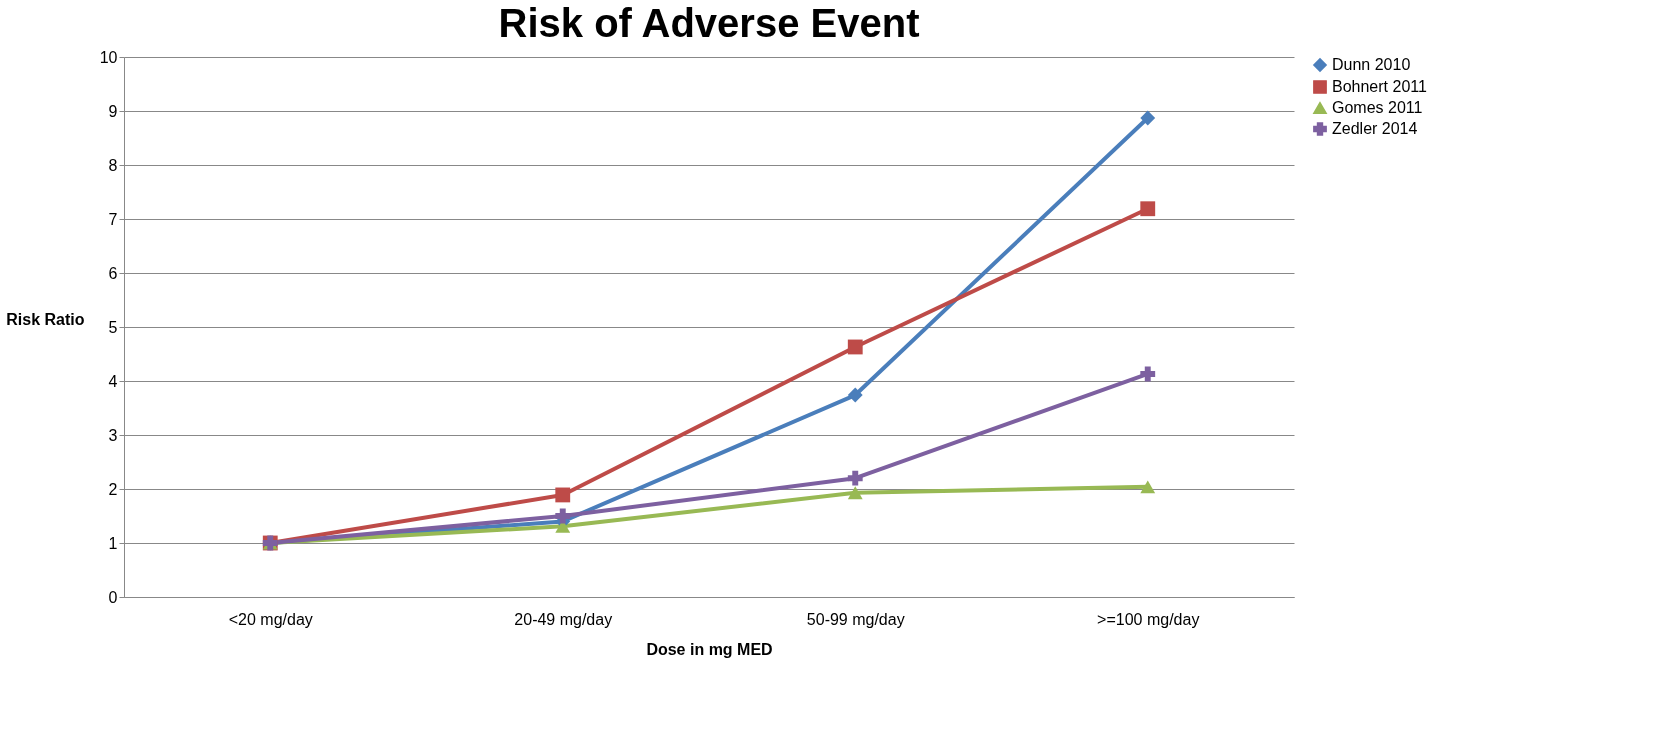  Describe the element at coordinates (1379, 86) in the screenshot. I see `legend-label: Bohnert 2011` at that location.